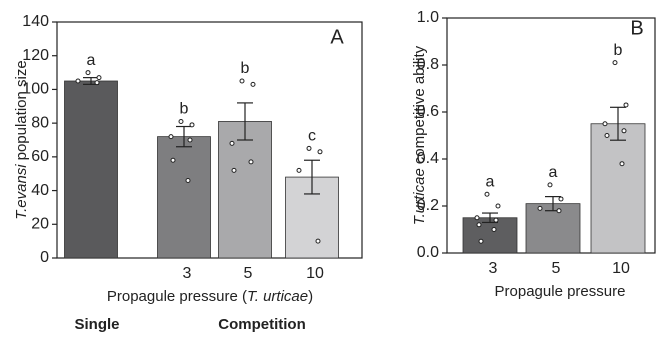 The width and height of the screenshot is (656, 340). What do you see at coordinates (428, 111) in the screenshot?
I see `y-tick-label: 0.6` at bounding box center [428, 111].